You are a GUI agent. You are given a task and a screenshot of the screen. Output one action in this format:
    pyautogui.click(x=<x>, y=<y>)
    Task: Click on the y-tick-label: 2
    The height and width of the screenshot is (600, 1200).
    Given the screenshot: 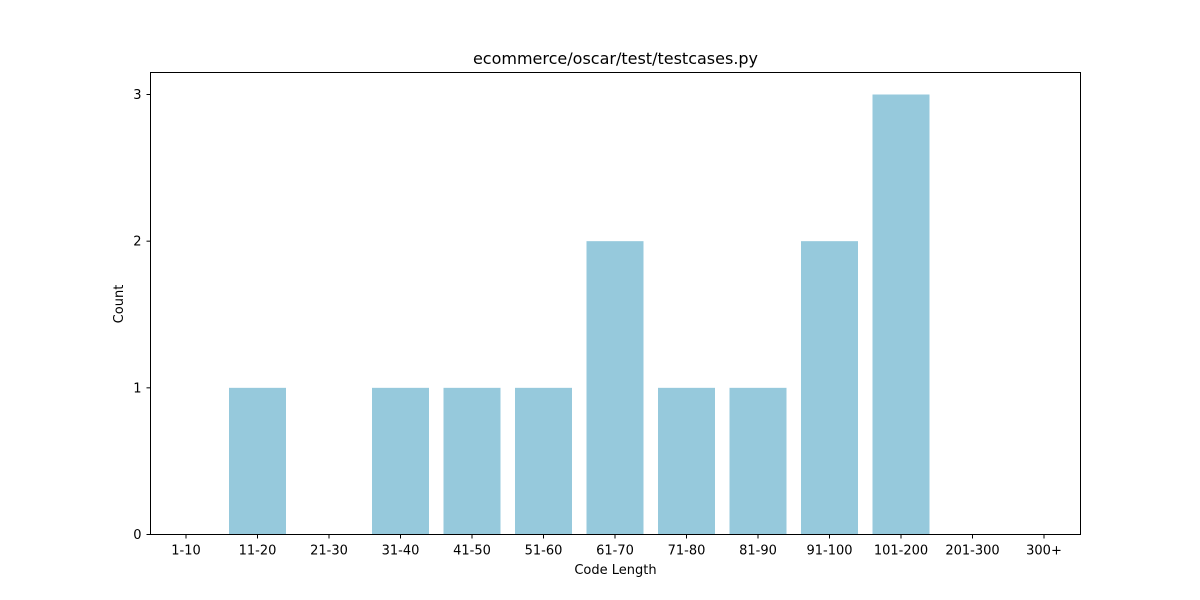 What is the action you would take?
    pyautogui.click(x=137, y=242)
    